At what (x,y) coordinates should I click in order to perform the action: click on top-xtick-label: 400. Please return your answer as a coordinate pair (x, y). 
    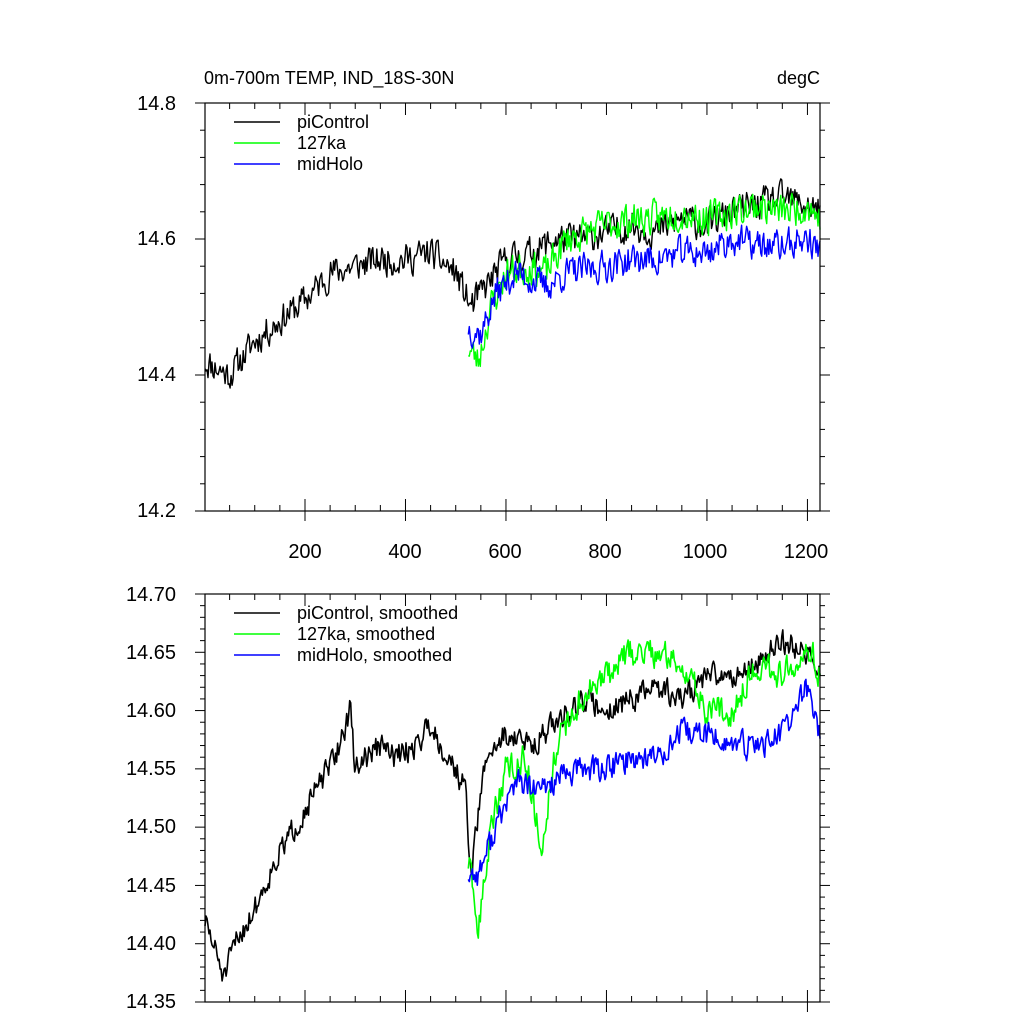
    Looking at the image, I should click on (404, 552).